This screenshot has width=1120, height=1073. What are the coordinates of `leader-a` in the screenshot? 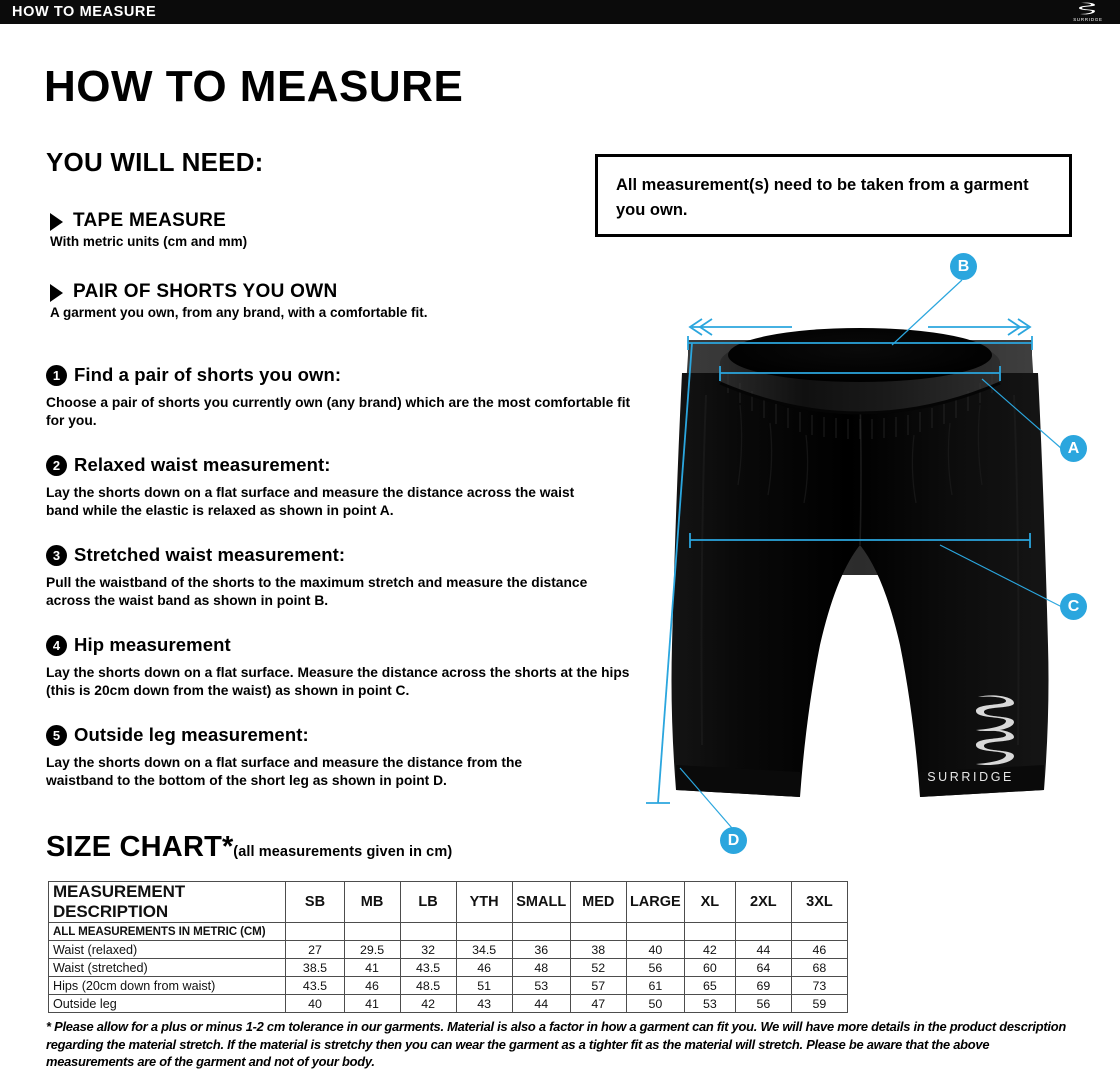 It's located at (1022, 414).